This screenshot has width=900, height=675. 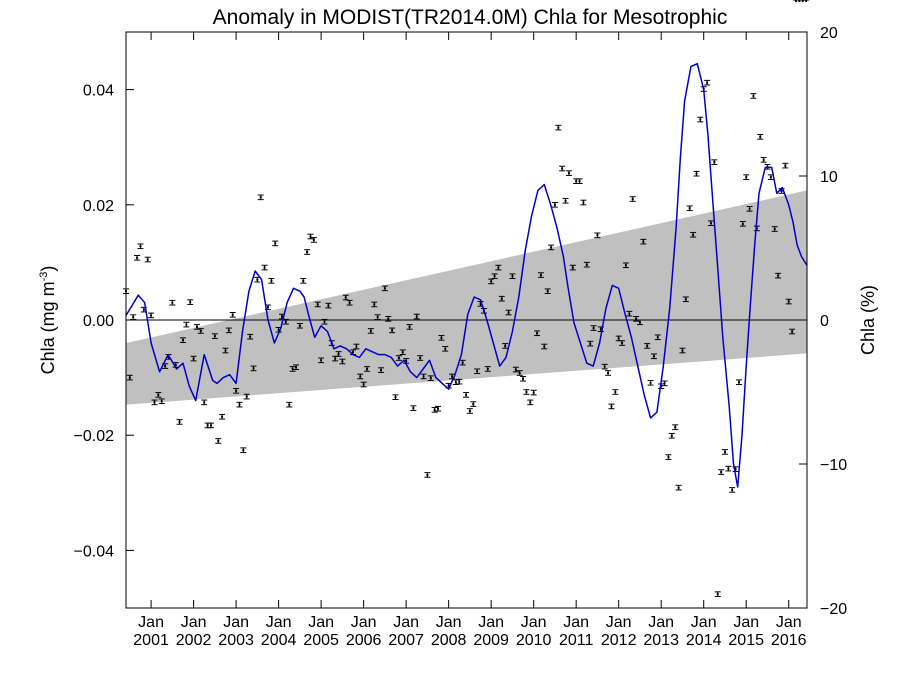 What do you see at coordinates (829, 33) in the screenshot?
I see `right-tick-label: 20` at bounding box center [829, 33].